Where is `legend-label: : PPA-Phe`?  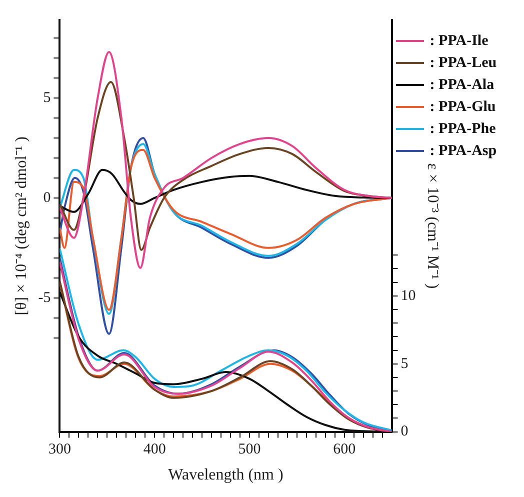
legend-label: : PPA-Phe is located at coordinates (463, 129).